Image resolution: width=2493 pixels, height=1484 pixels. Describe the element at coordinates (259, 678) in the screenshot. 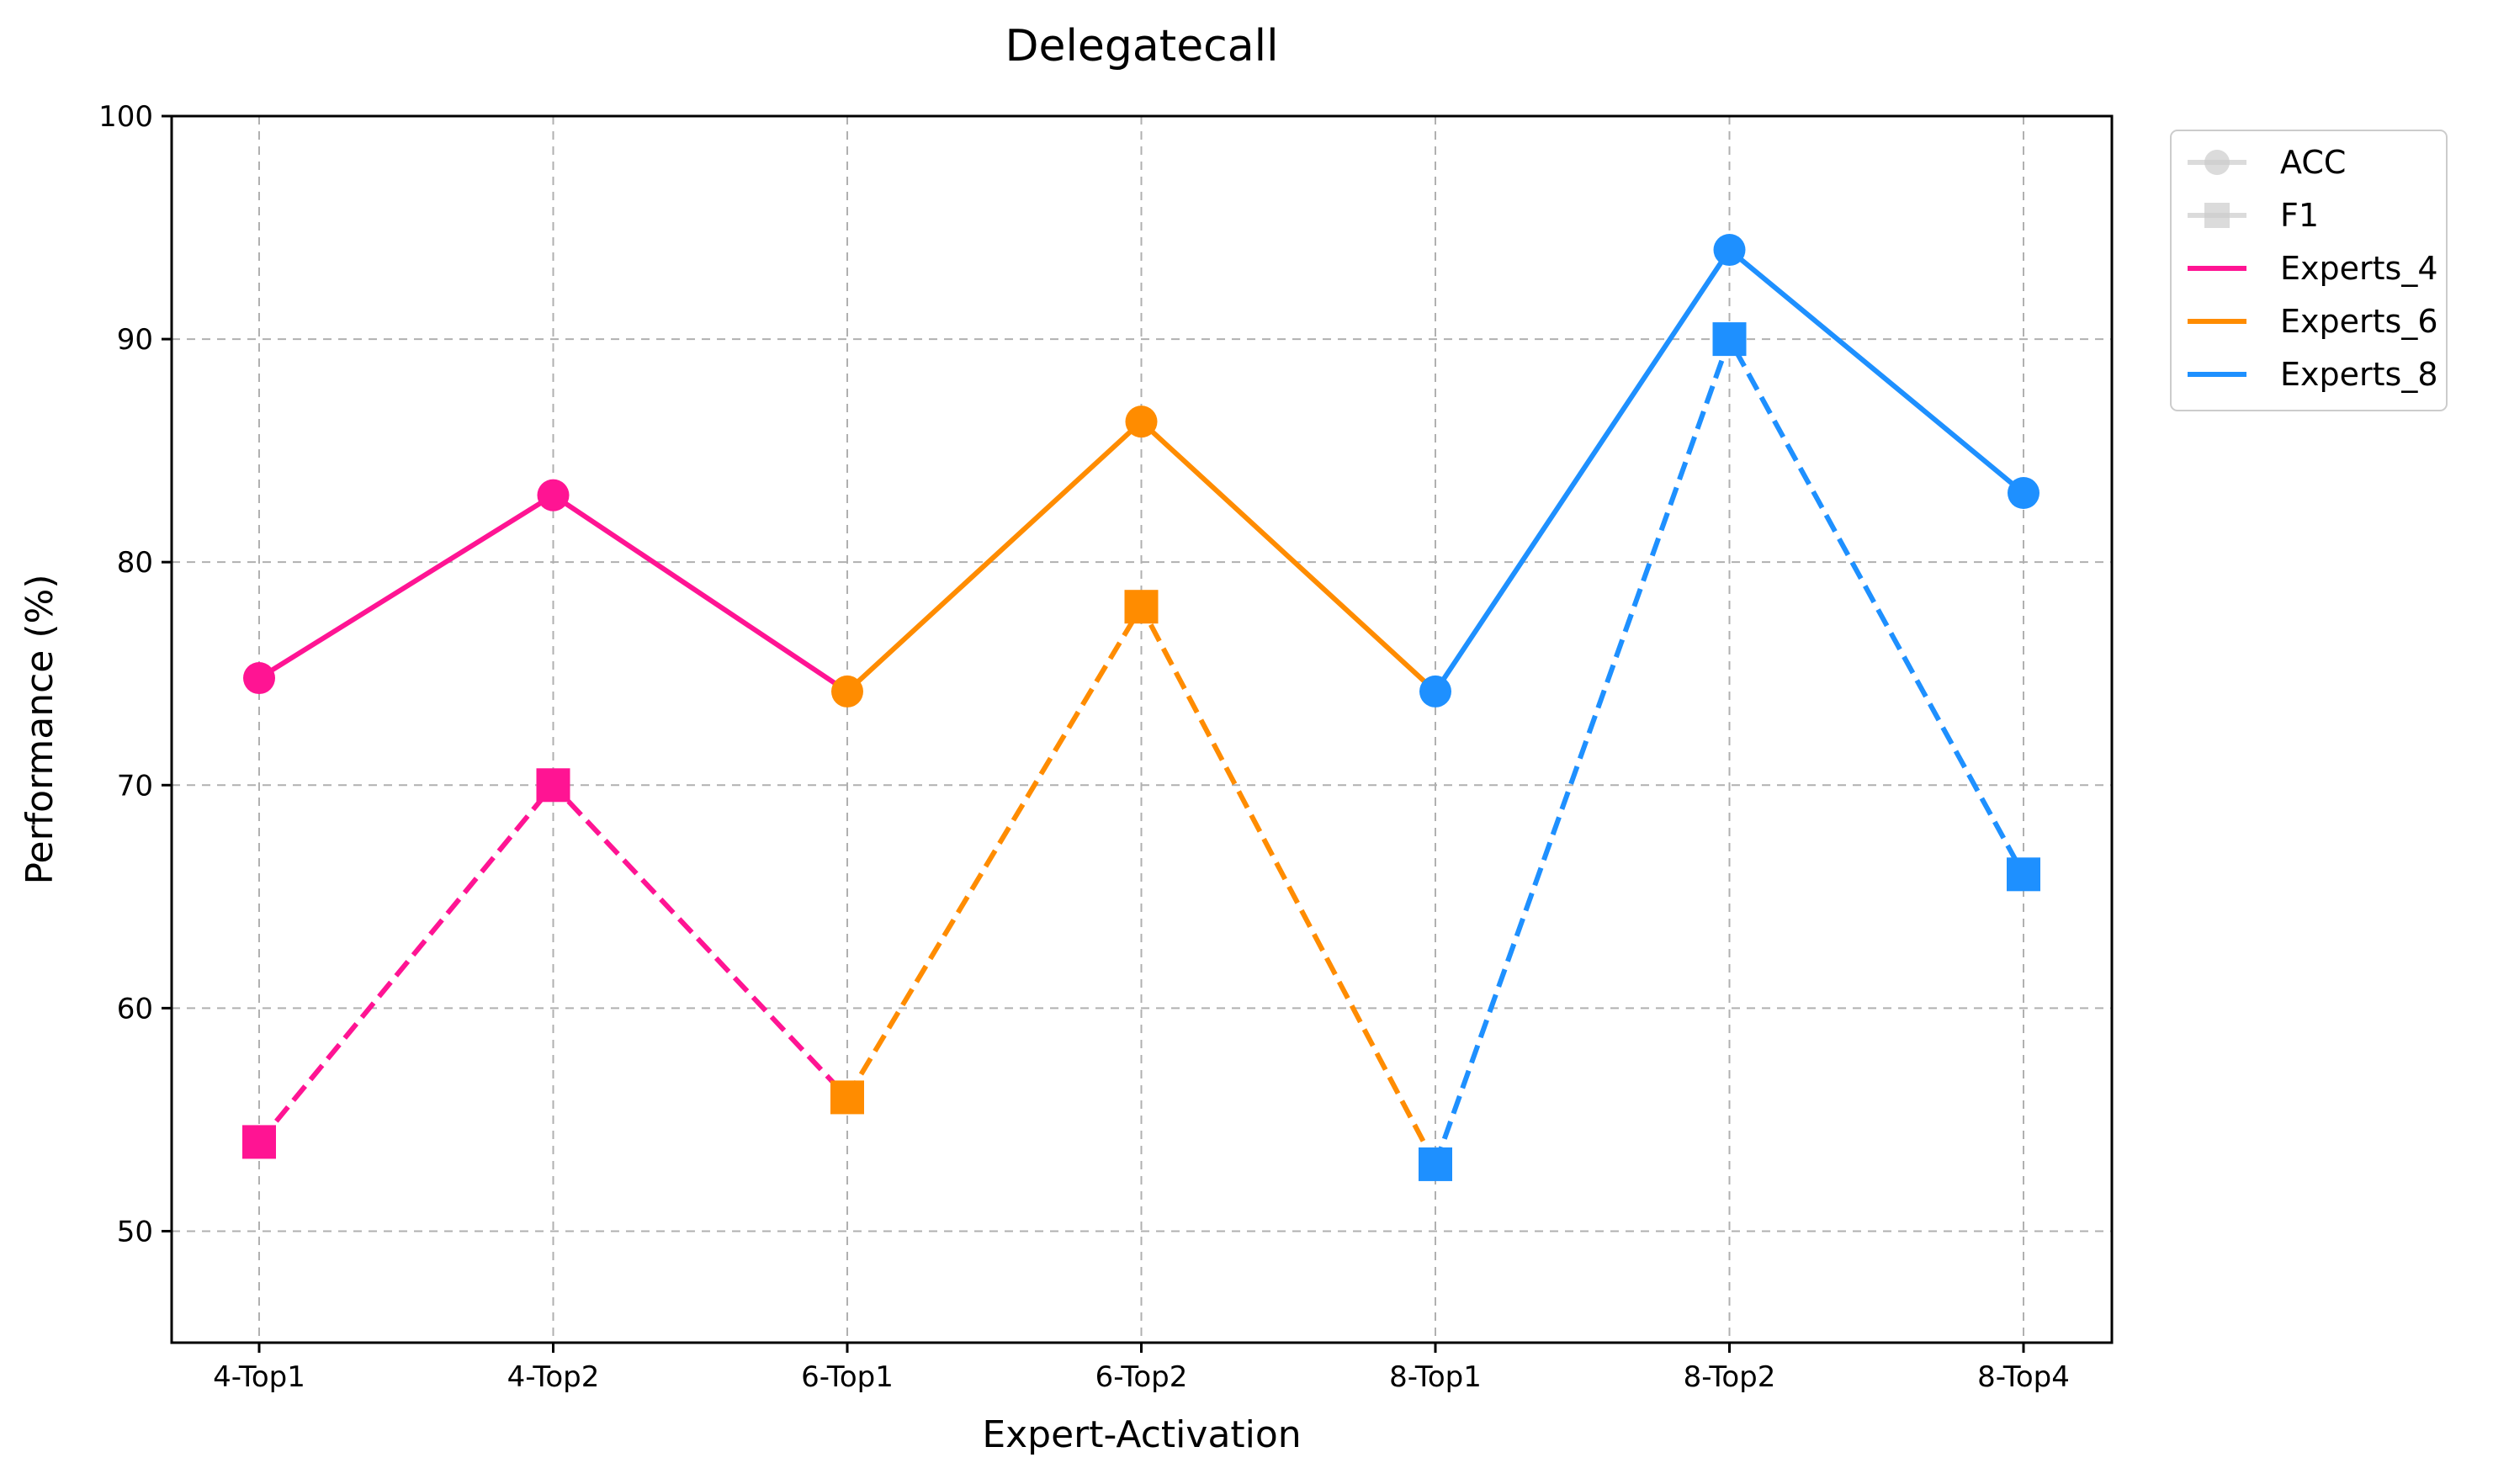

I see `acc-point-4-top1` at that location.